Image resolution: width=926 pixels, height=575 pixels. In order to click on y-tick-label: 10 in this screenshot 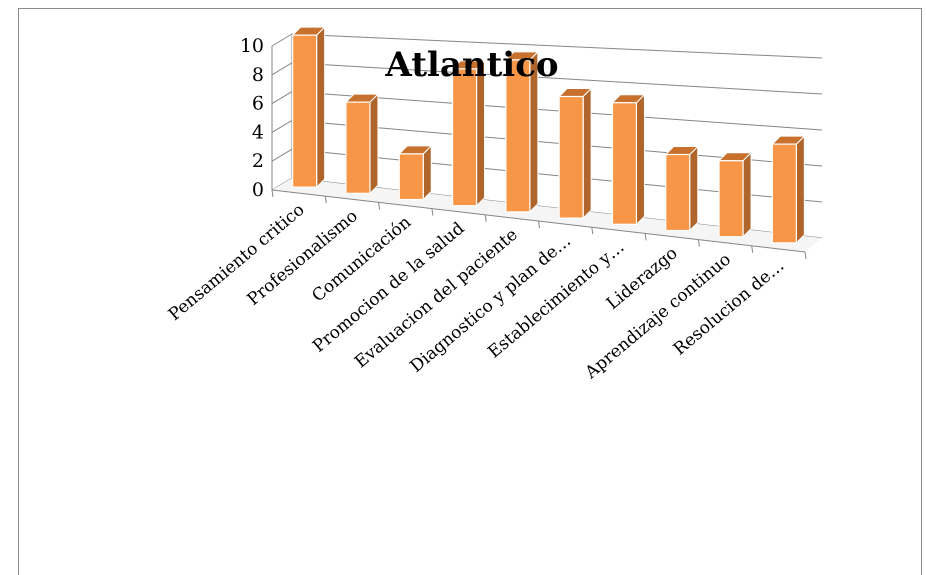, I will do `click(252, 46)`.